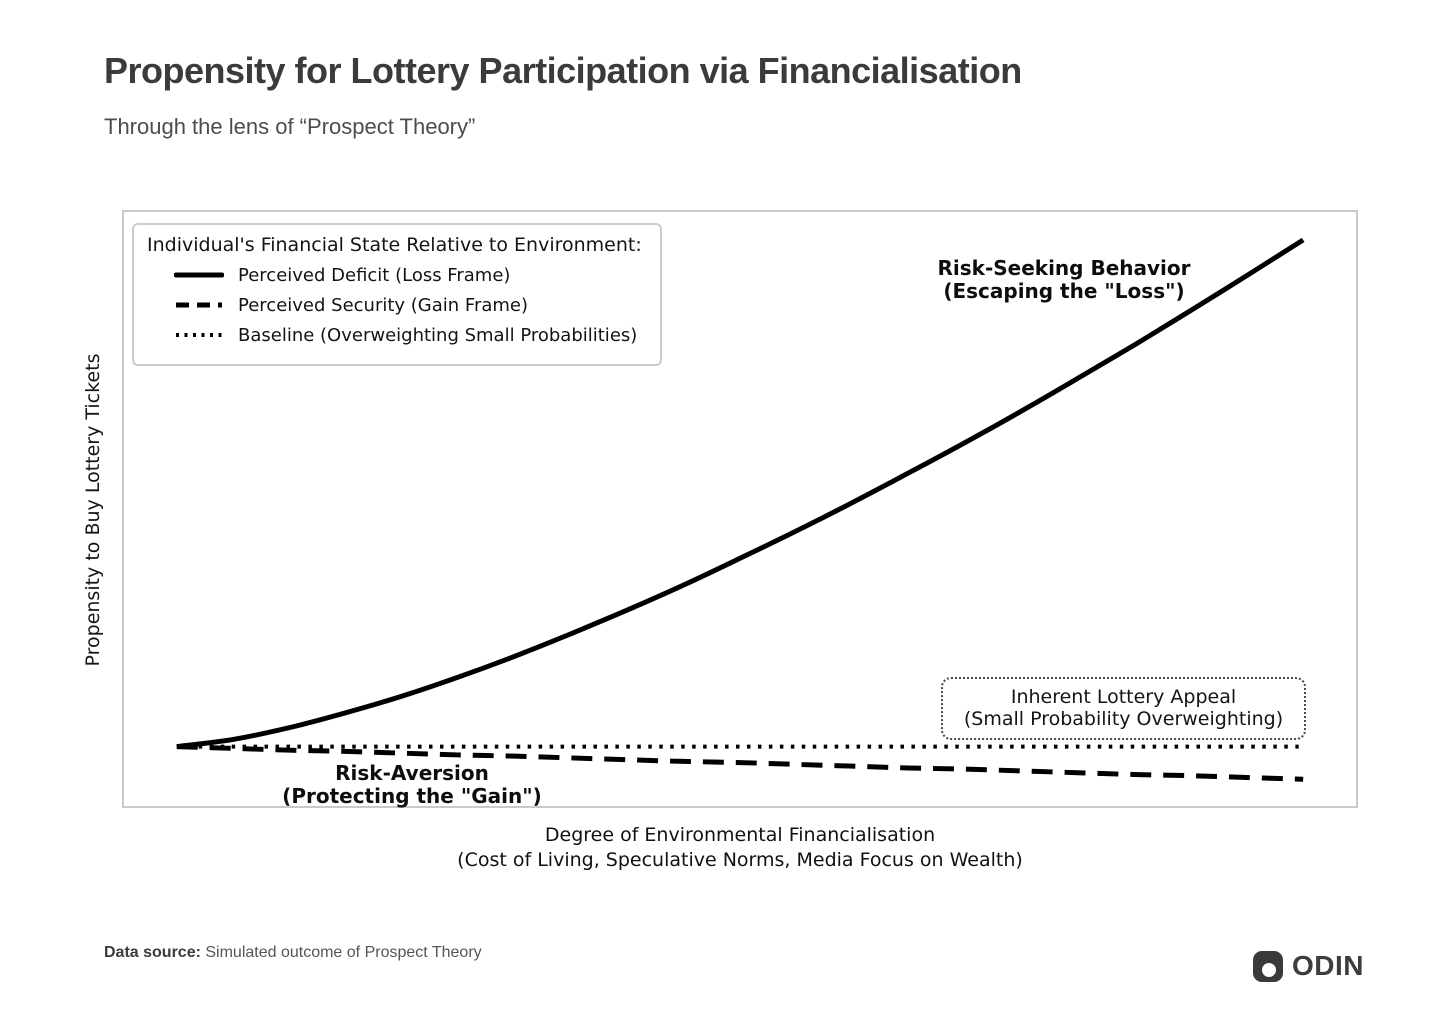  Describe the element at coordinates (290, 126) in the screenshot. I see `page-subtitle: Through the lens of “Prospect Theory”` at that location.